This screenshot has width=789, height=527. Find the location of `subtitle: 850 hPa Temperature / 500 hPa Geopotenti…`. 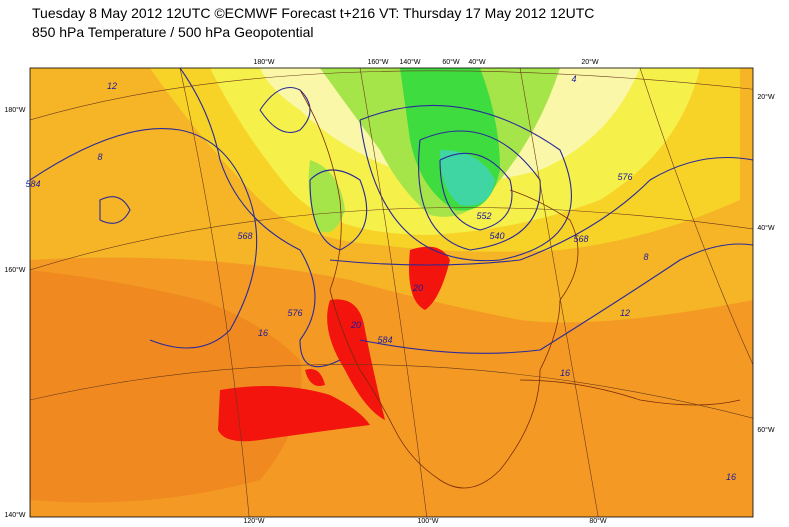

subtitle: 850 hPa Temperature / 500 hPa Geopotenti… is located at coordinates (173, 32).